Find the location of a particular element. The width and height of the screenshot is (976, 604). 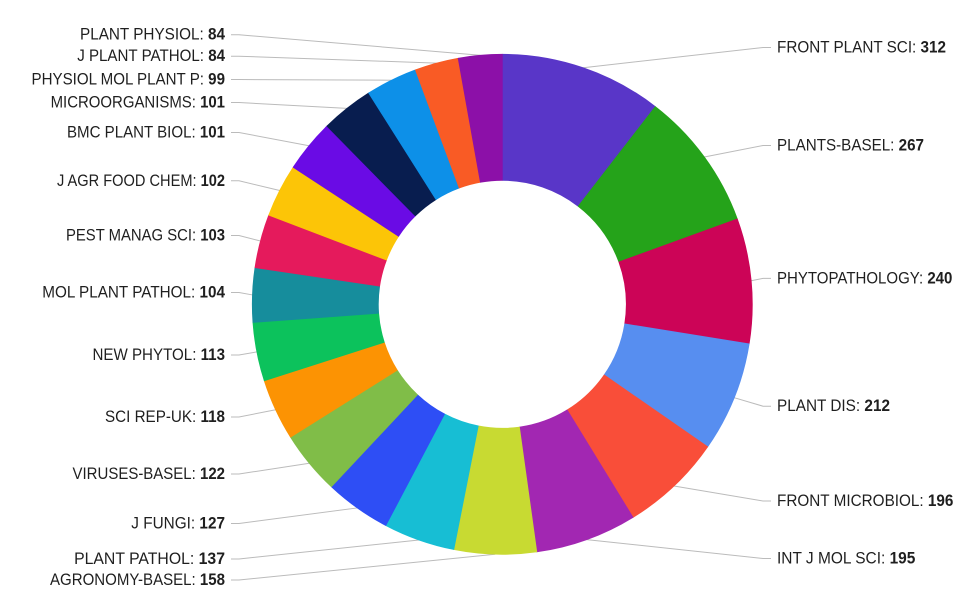

svg-text: MOL PLANT PATHOL: 104 is located at coordinates (133, 293).